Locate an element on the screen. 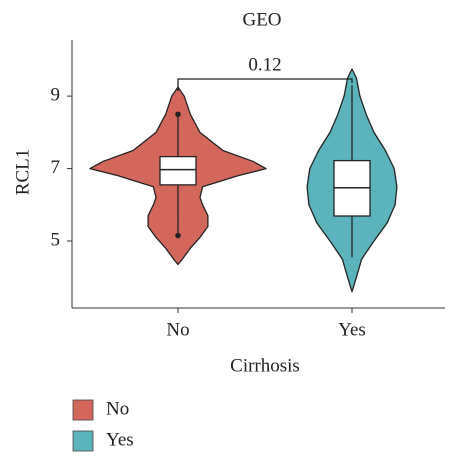  bracket is located at coordinates (265, 84).